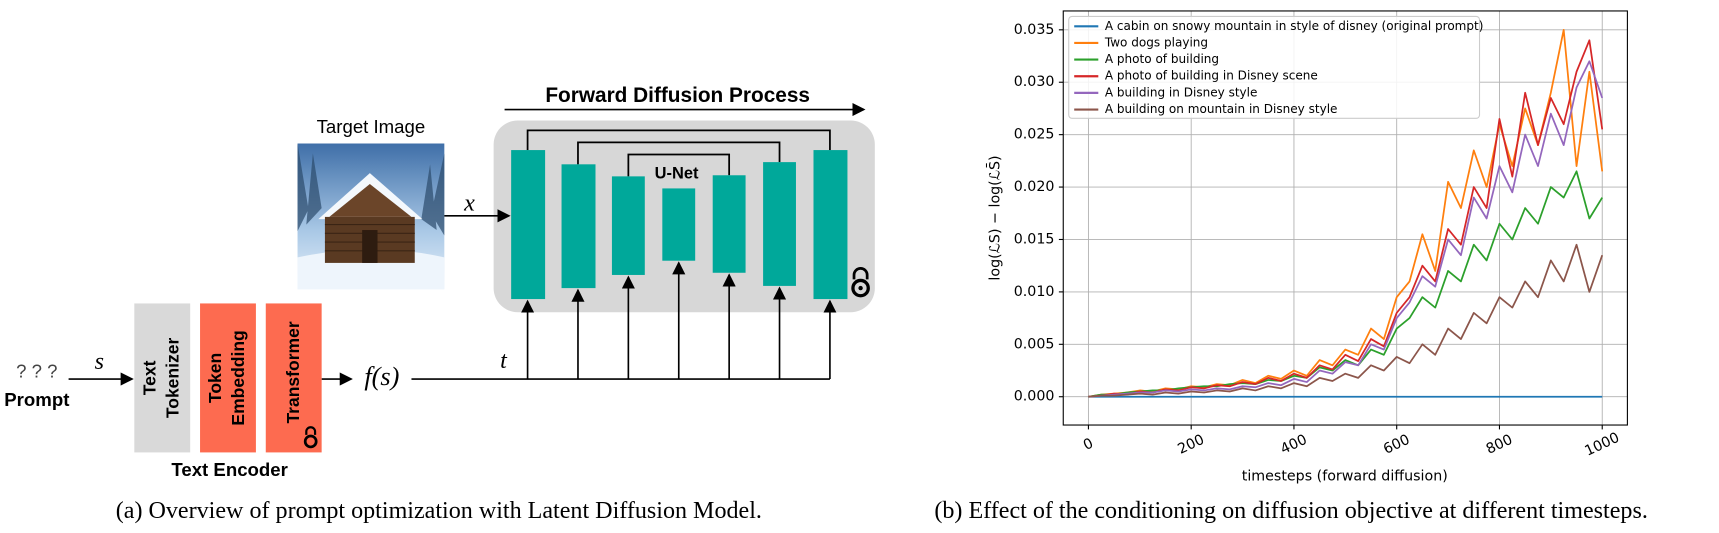 The height and width of the screenshot is (533, 1719). What do you see at coordinates (1034, 30) in the screenshot?
I see `y-tick-label: 0.035` at bounding box center [1034, 30].